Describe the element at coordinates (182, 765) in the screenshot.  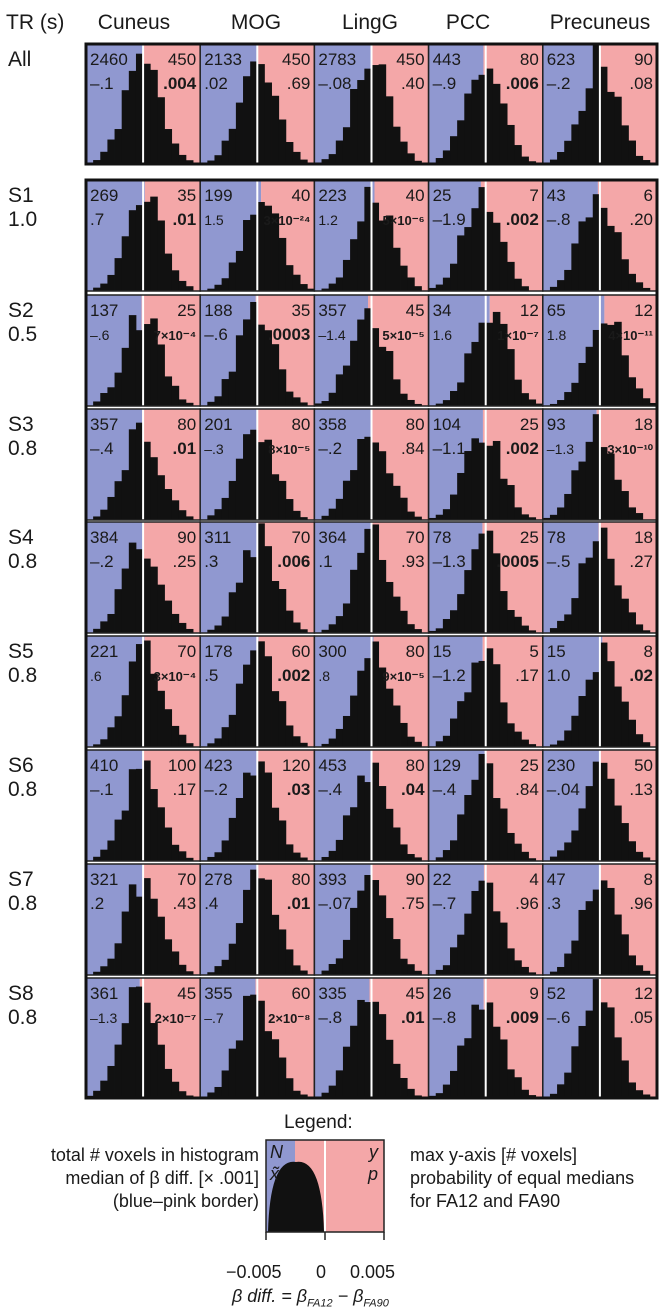
I see `max-y: 100` at that location.